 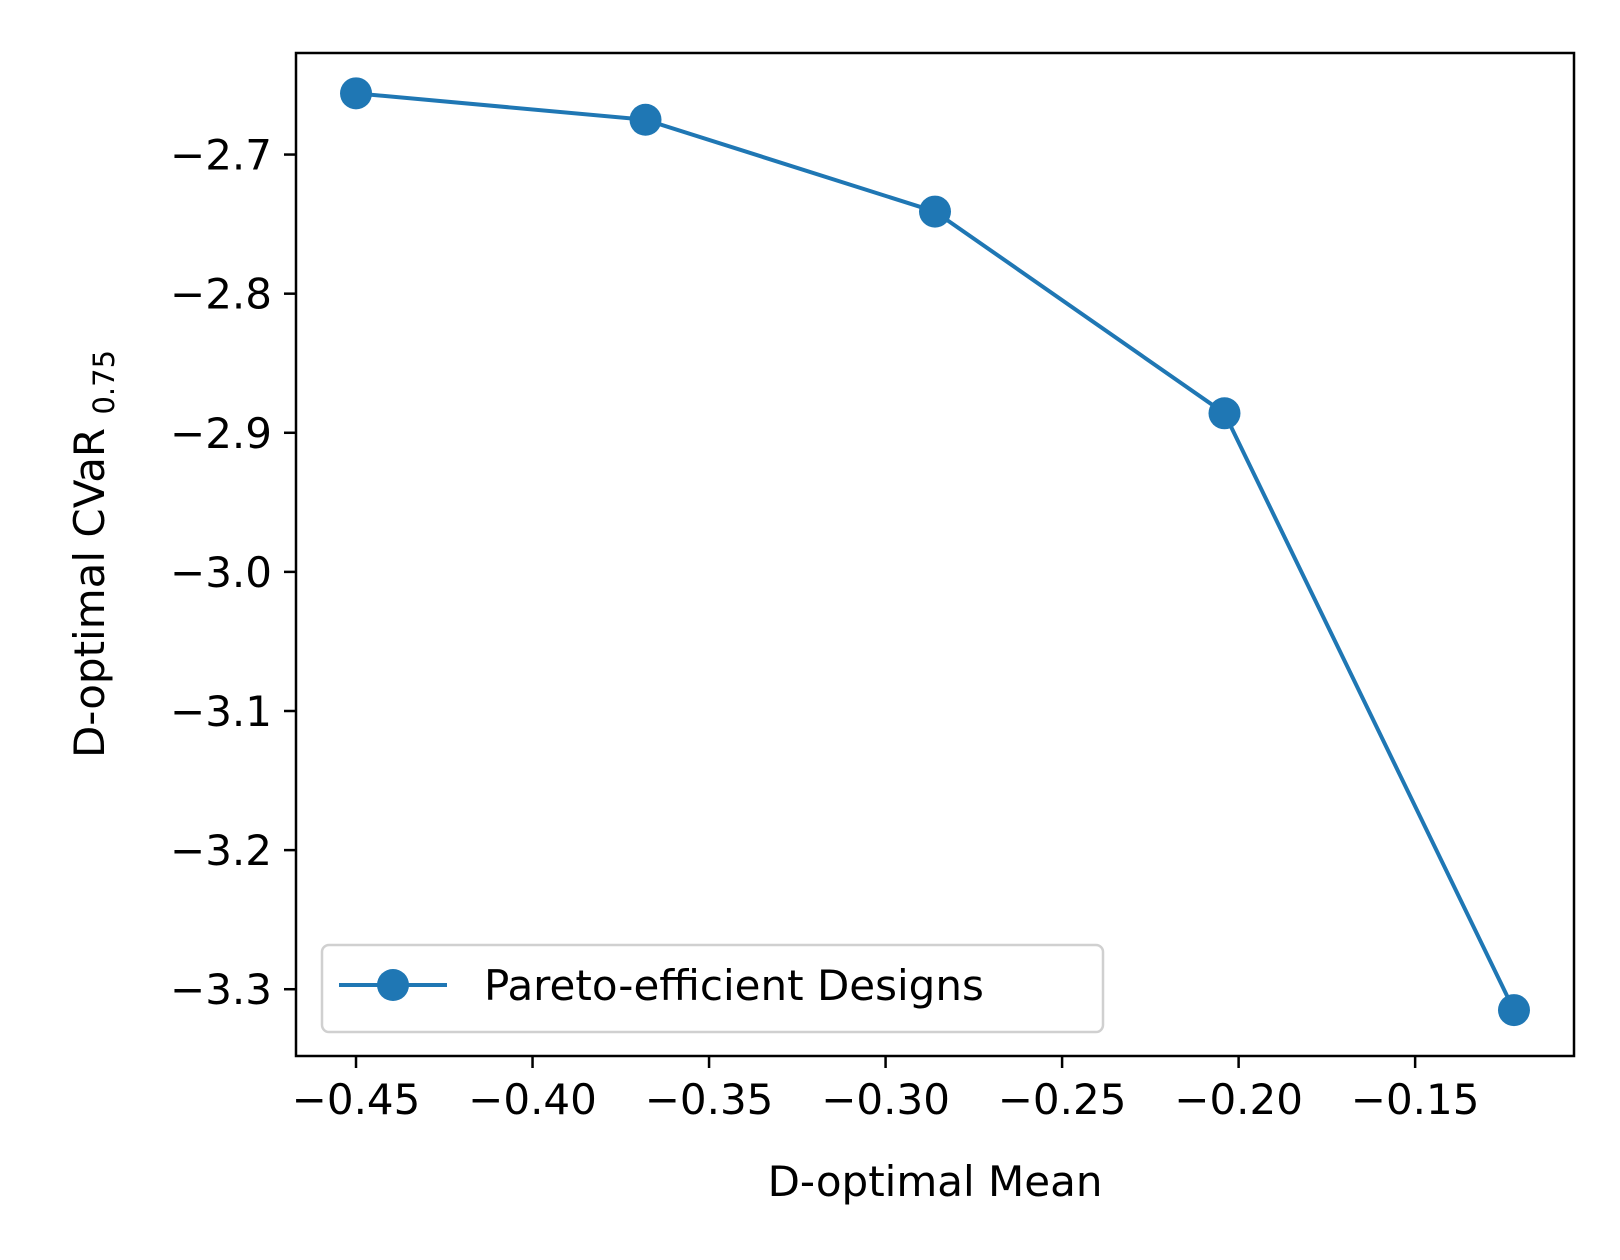 What do you see at coordinates (935, 1181) in the screenshot?
I see `x-axis-label: D-optimal Mean` at bounding box center [935, 1181].